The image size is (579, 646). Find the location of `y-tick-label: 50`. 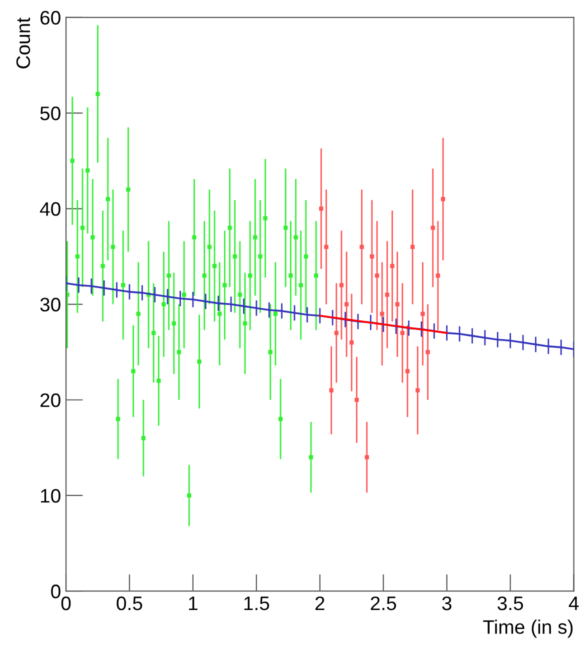

y-tick-label: 50 is located at coordinates (50, 113).